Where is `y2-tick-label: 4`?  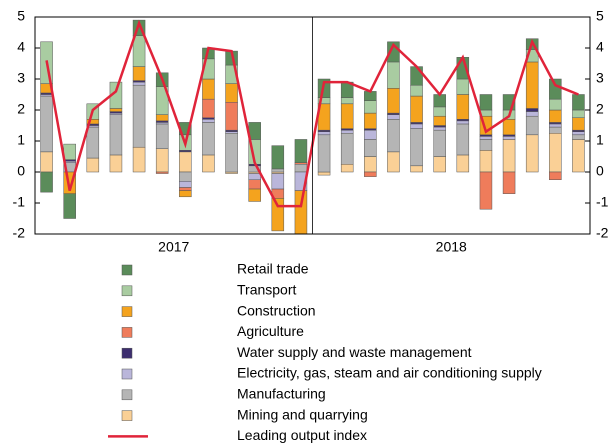 y2-tick-label: 4 is located at coordinates (600, 47).